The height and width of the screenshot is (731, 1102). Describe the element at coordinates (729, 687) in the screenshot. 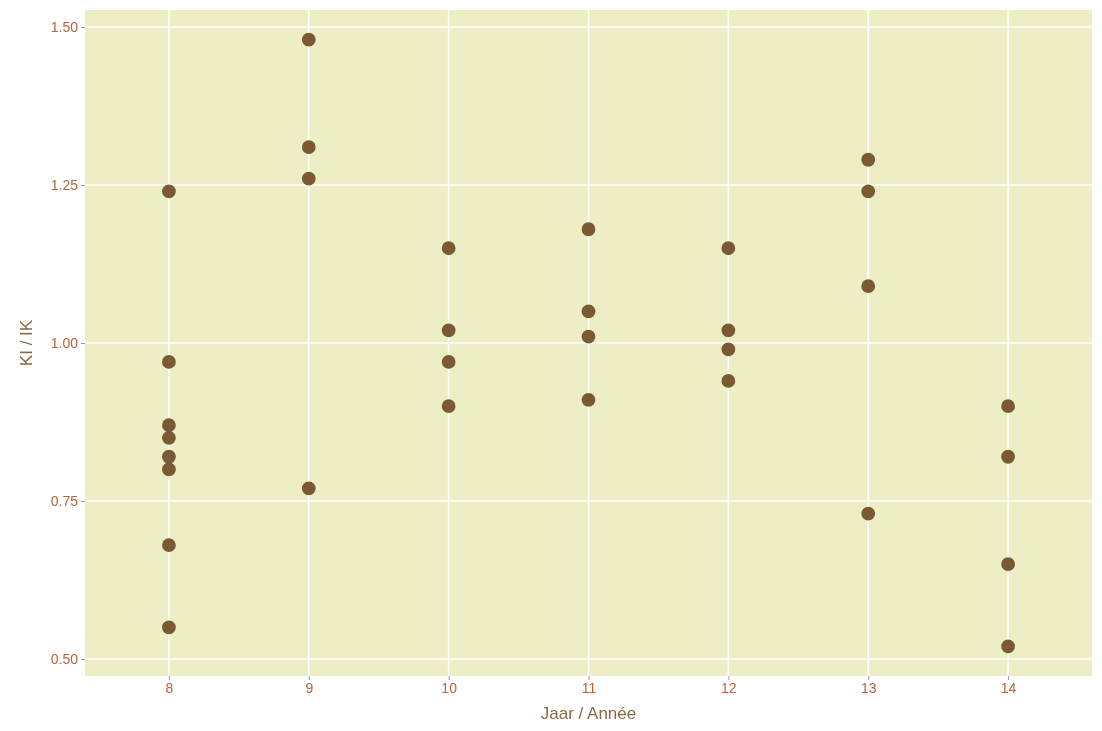

I see `x-tick-label: 12` at that location.